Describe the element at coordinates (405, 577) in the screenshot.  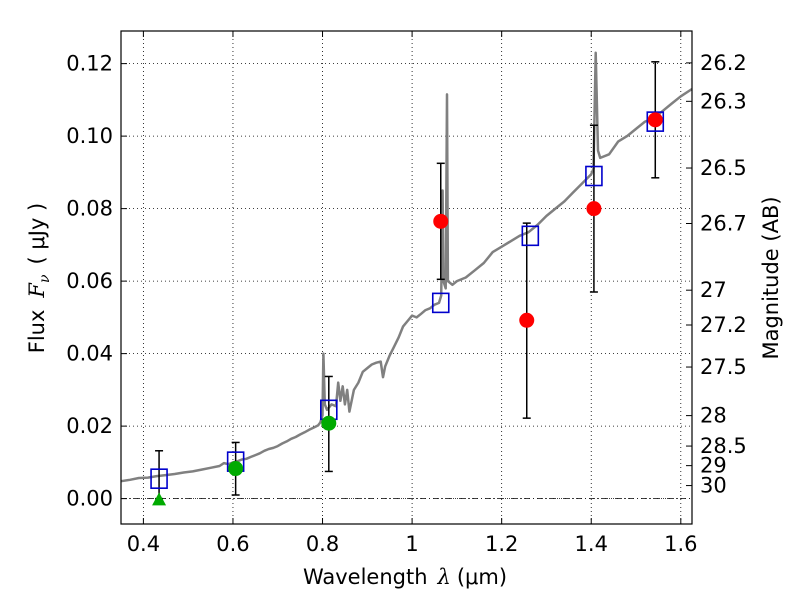
I see `x-axis-label: Wavelength λ (μm)` at that location.